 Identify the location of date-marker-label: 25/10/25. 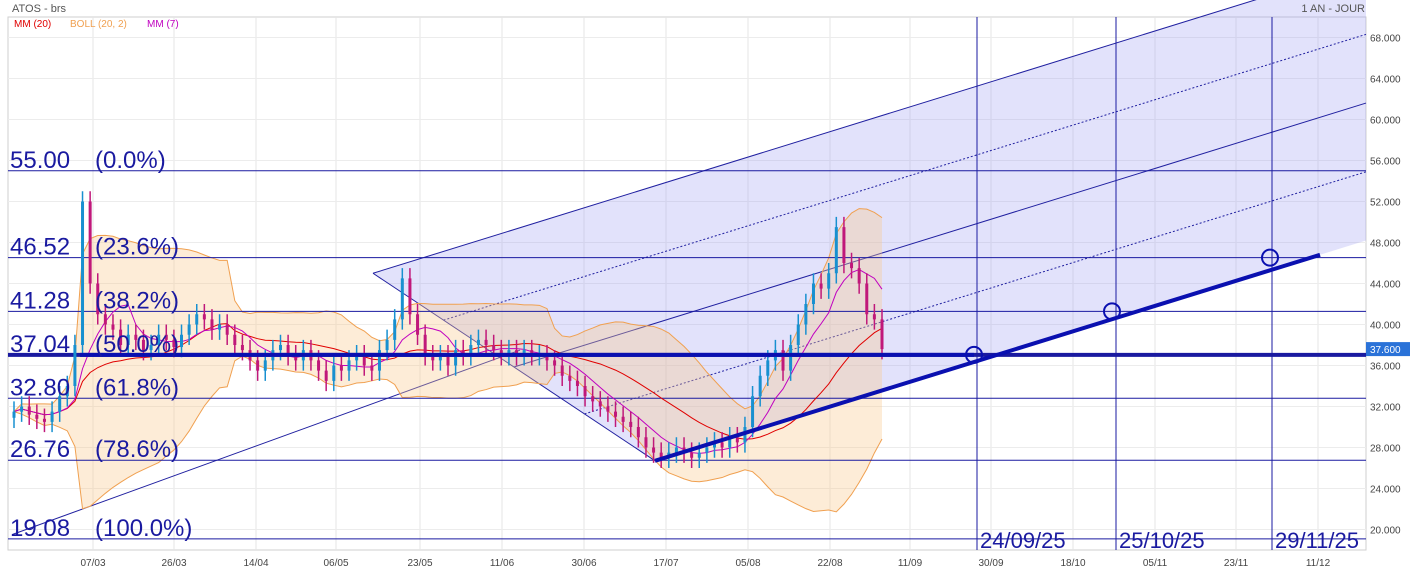
(1162, 540).